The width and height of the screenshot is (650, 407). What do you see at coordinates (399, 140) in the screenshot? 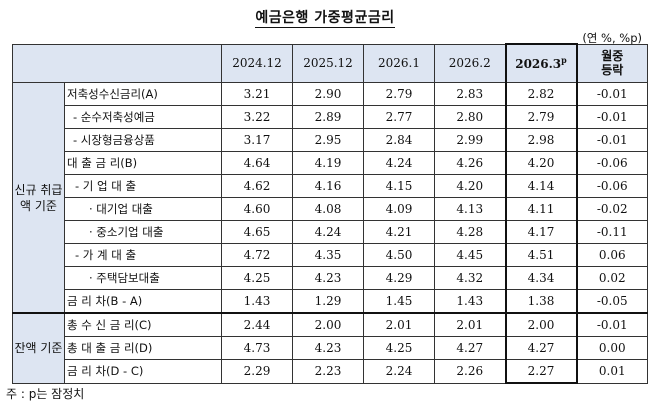
I see `table-cell: 2.84` at bounding box center [399, 140].